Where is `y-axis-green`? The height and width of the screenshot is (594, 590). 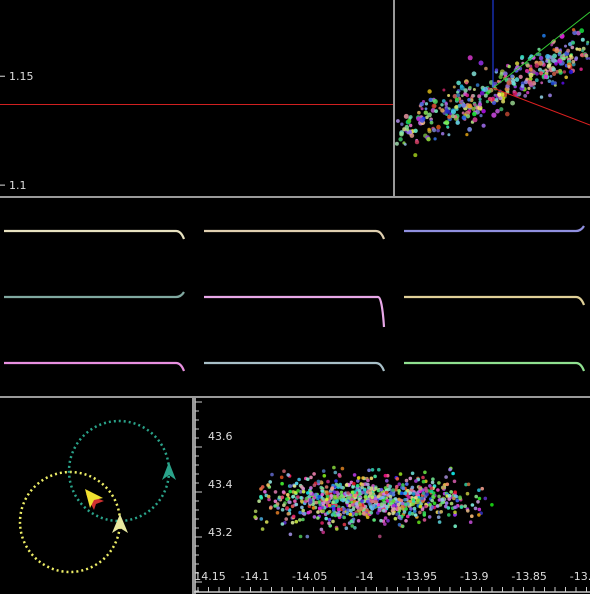
y-axis-green is located at coordinates (541, 50).